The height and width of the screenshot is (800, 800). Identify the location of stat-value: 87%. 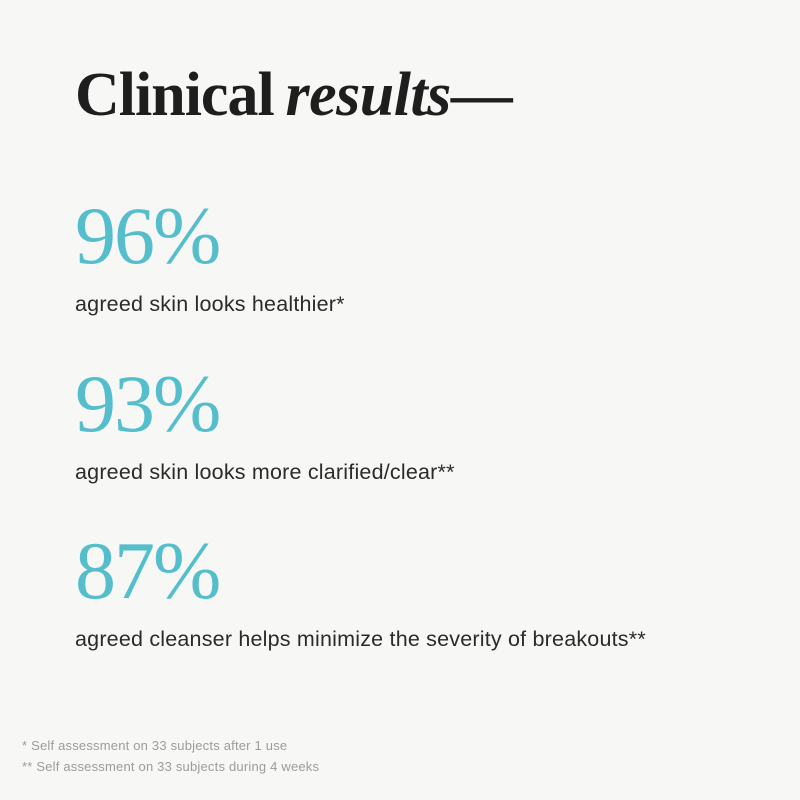
(148, 570).